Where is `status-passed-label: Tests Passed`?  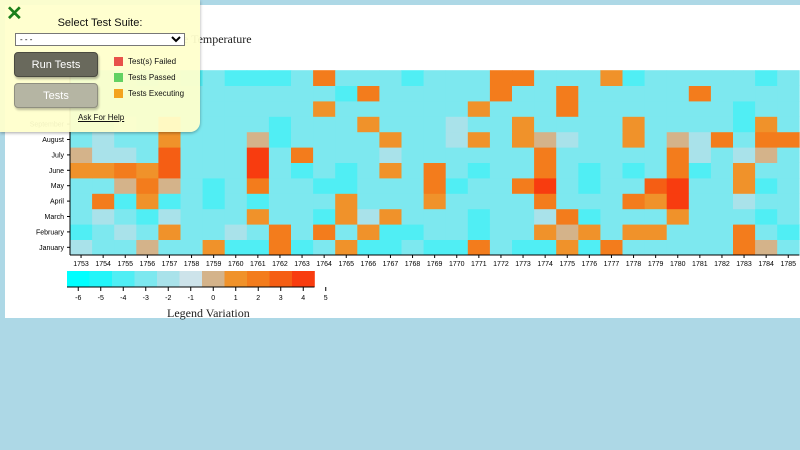 status-passed-label: Tests Passed is located at coordinates (152, 77).